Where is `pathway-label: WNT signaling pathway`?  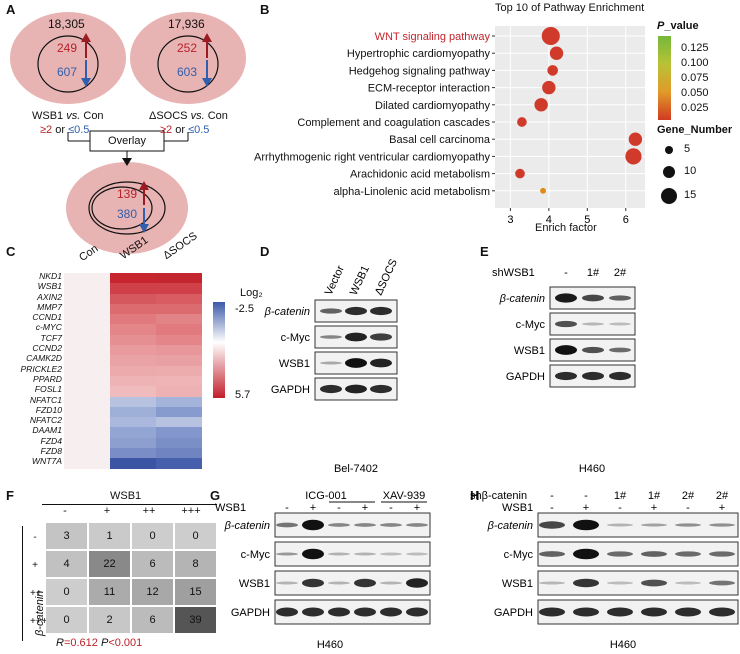 pathway-label: WNT signaling pathway is located at coordinates (433, 37).